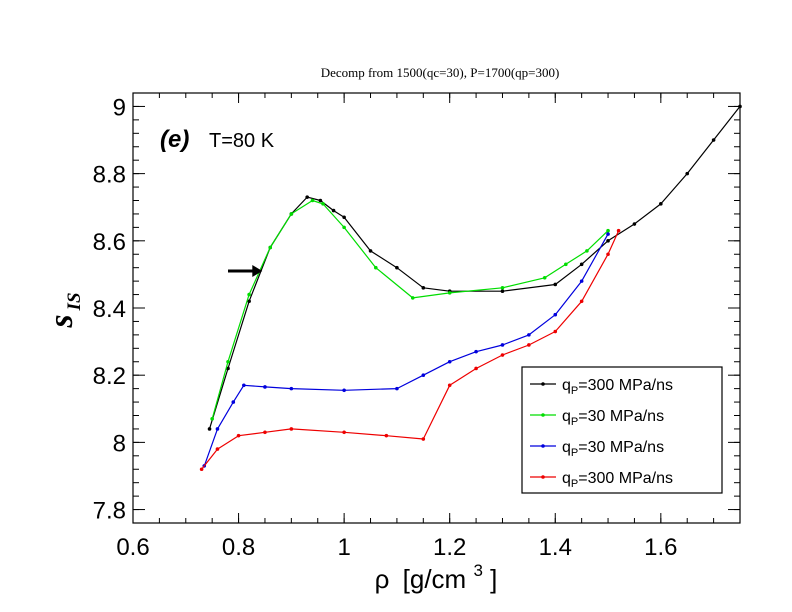 The width and height of the screenshot is (792, 612). I want to click on x-axis-units-exponent: 3, so click(477, 570).